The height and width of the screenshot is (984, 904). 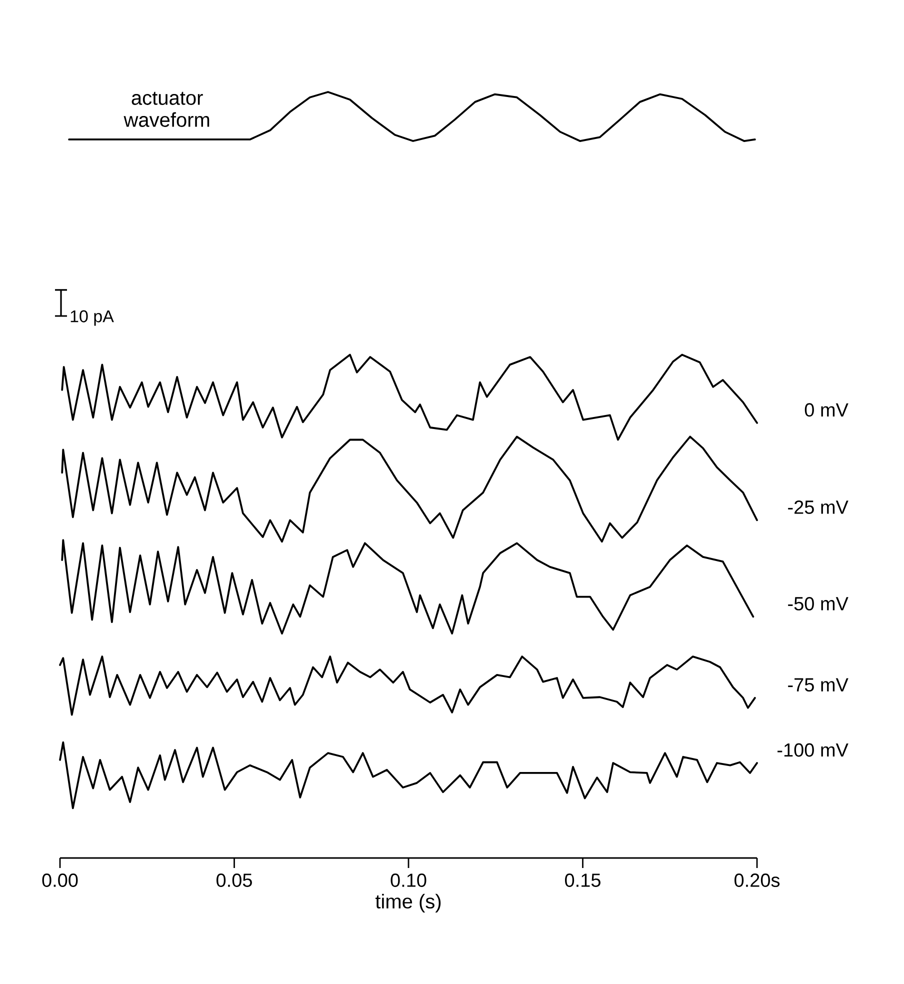 I want to click on x-tick-label: 0.05, so click(x=234, y=880).